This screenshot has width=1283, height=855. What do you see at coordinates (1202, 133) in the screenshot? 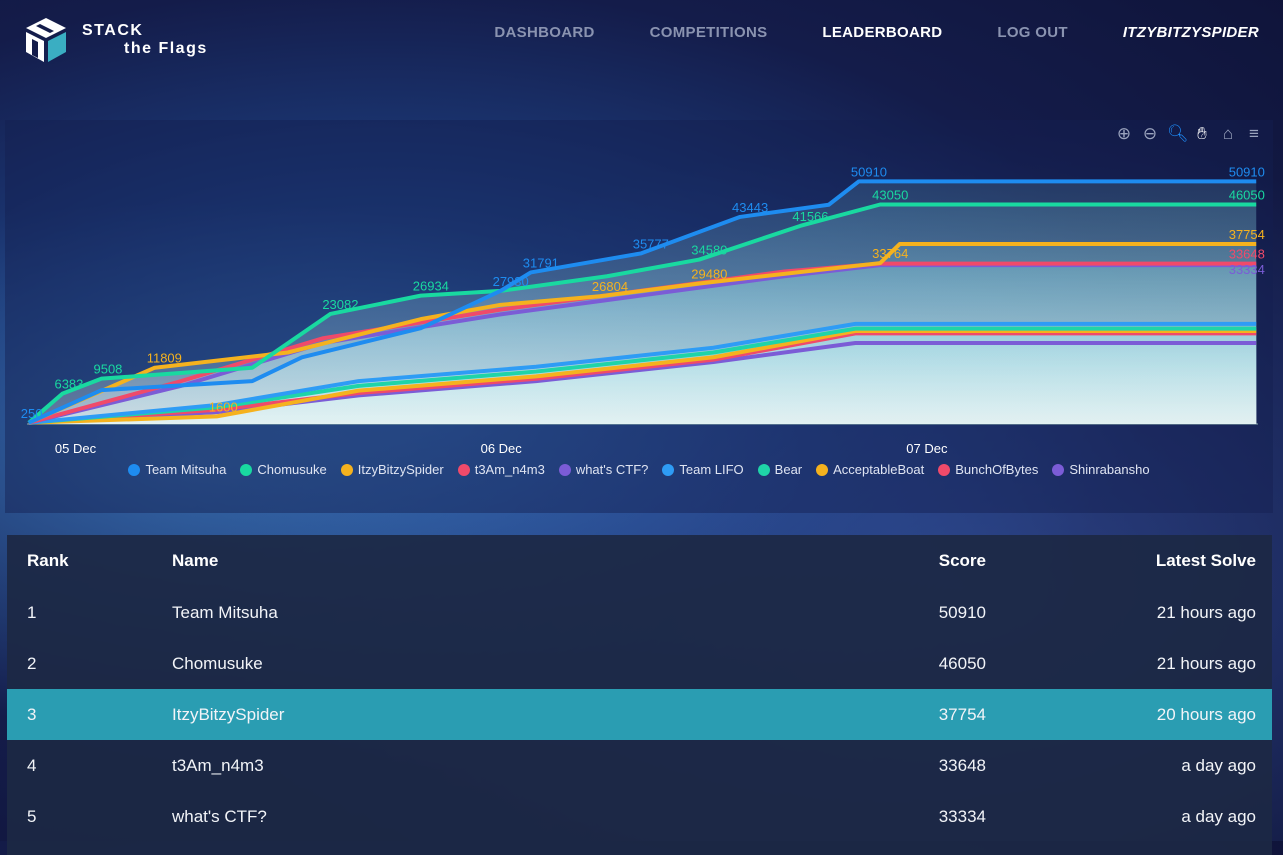
I see `pan-icon: ✋︎` at bounding box center [1202, 133].